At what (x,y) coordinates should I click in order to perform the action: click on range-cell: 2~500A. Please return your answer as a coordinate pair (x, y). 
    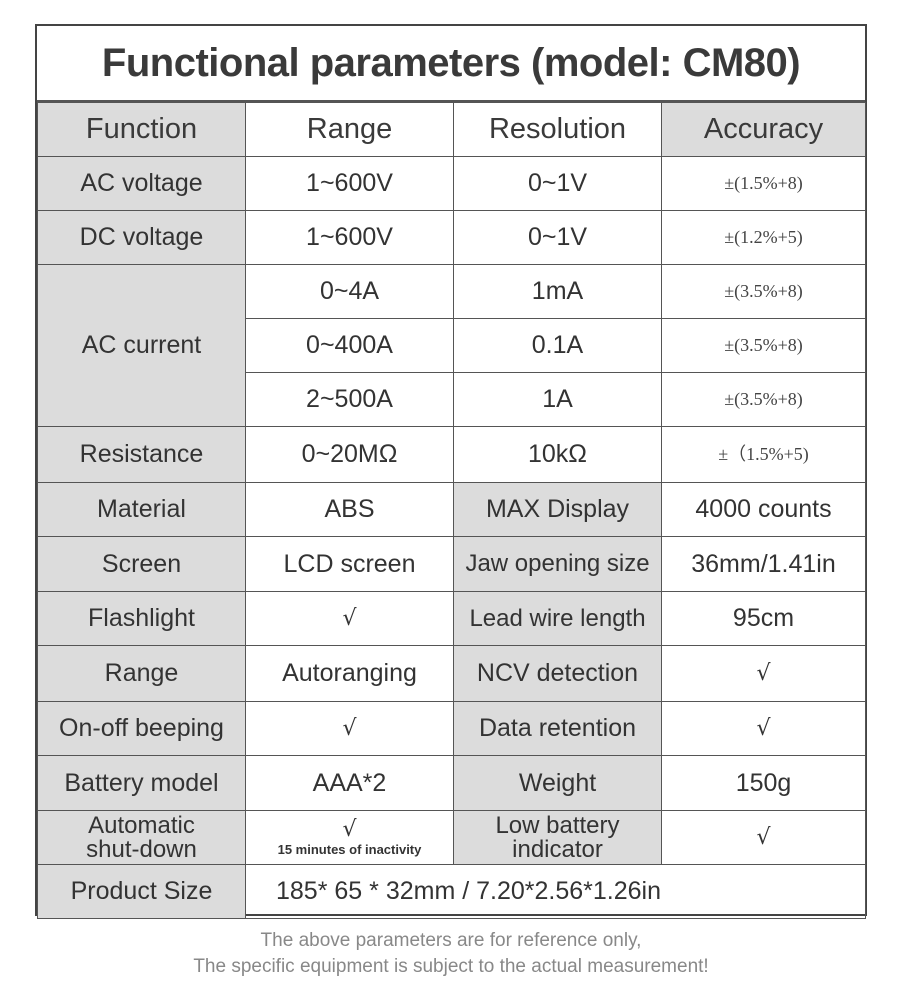
    Looking at the image, I should click on (349, 399).